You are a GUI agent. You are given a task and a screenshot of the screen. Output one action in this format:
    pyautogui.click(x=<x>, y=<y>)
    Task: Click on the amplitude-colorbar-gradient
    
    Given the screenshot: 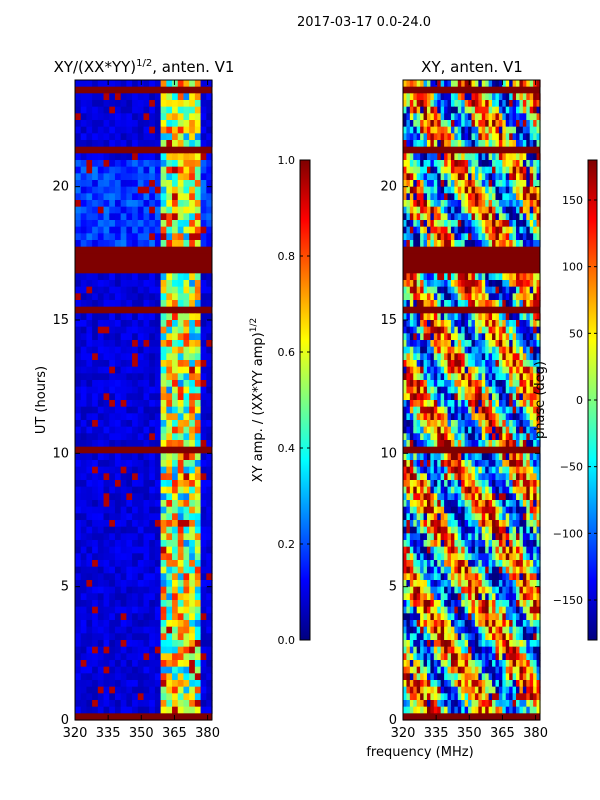 What is the action you would take?
    pyautogui.click(x=305, y=400)
    